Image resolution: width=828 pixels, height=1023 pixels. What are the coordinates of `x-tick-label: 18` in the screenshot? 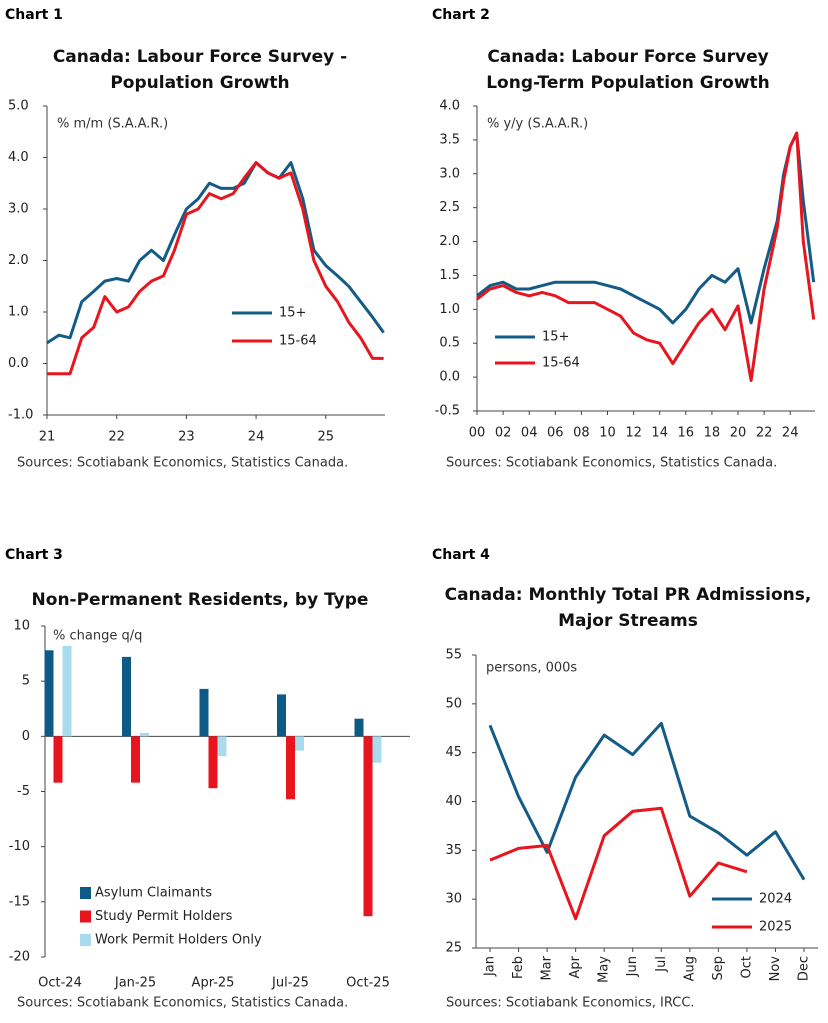 It's located at (712, 433).